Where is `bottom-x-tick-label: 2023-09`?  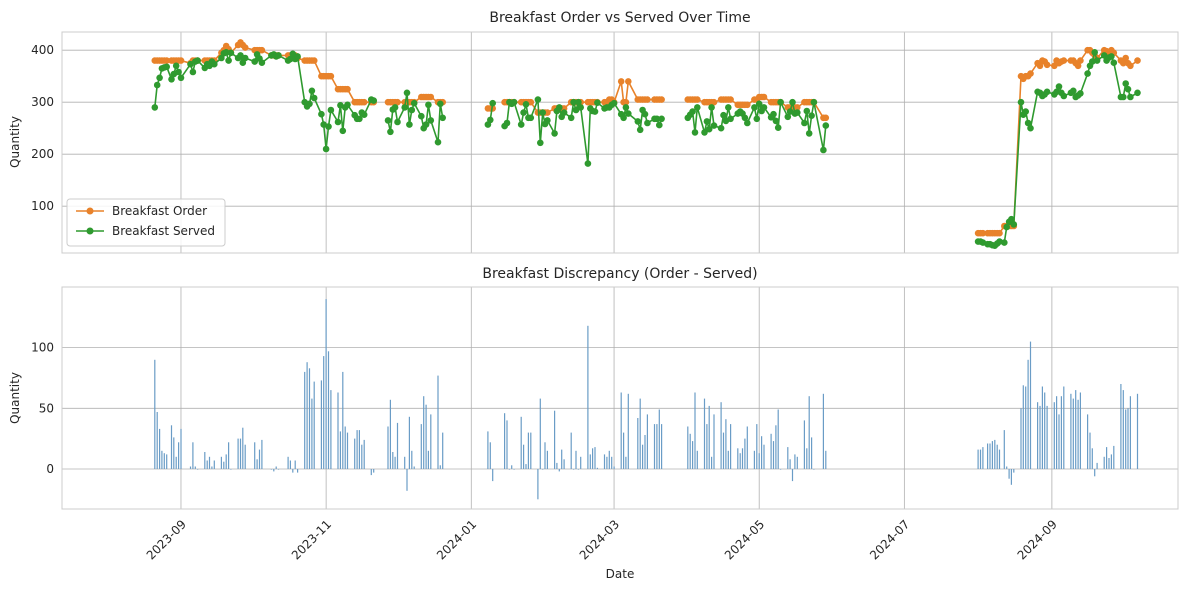
bottom-x-tick-label: 2023-09 is located at coordinates (166, 539).